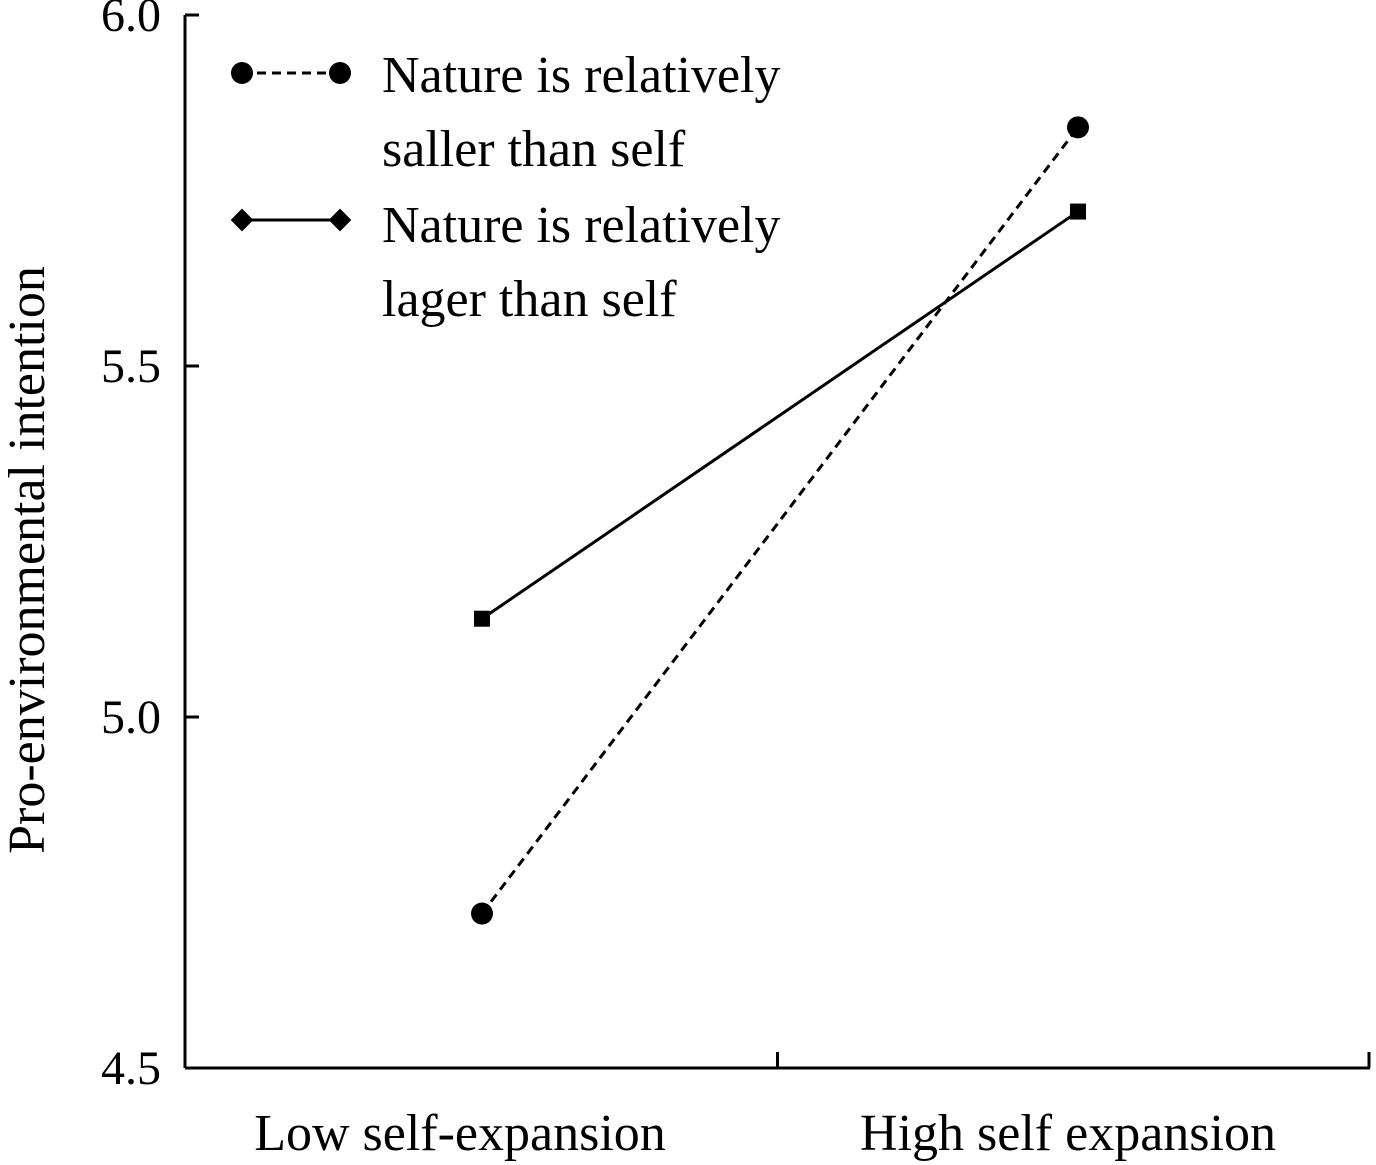 The height and width of the screenshot is (1165, 1376). I want to click on x-tick-label: Low self-expansion, so click(460, 1133).